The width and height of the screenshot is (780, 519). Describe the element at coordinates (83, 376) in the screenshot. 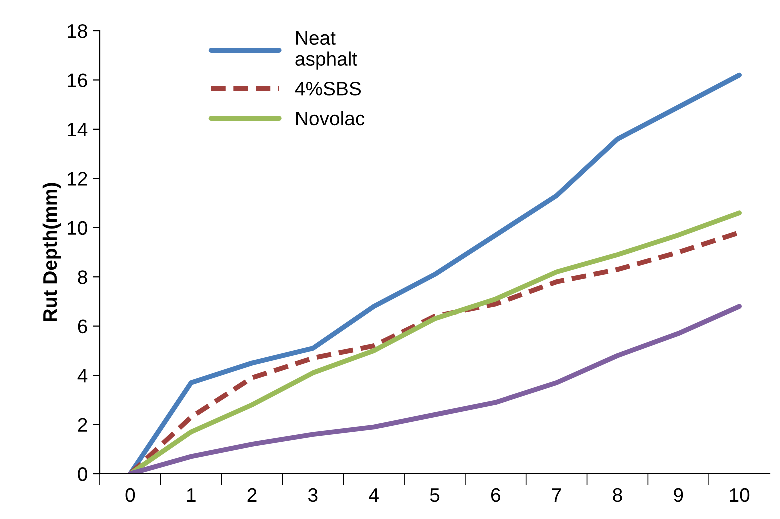

I see `y-tick-label: 4` at that location.